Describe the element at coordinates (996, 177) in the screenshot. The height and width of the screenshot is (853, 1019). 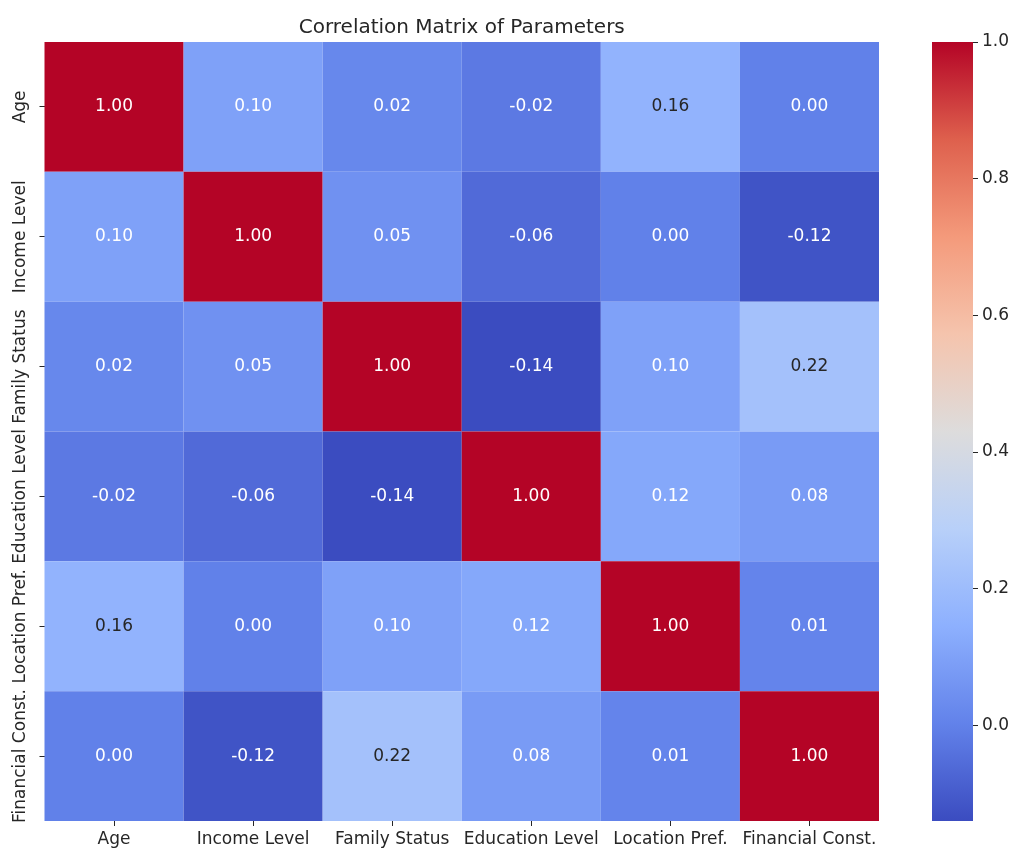
I see `color-bar-label: 0.8` at that location.